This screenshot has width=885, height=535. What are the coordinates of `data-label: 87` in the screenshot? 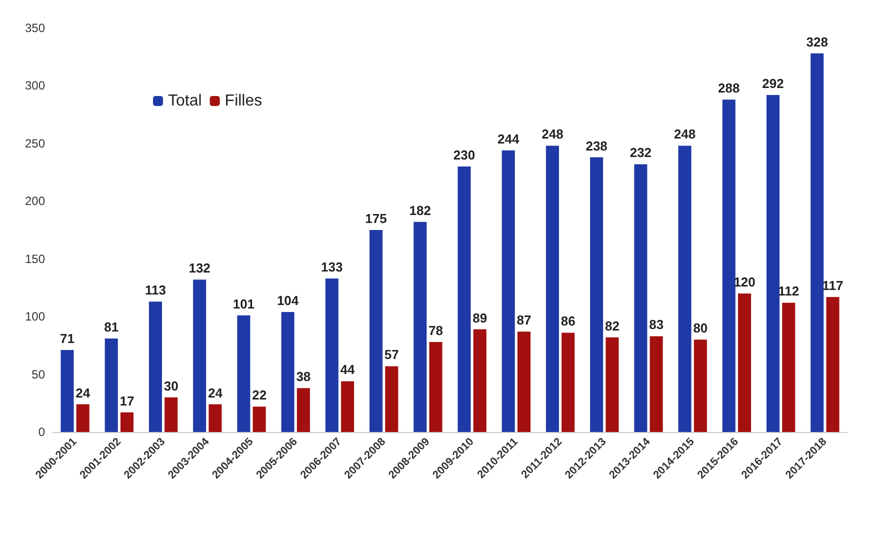 It's located at (524, 320).